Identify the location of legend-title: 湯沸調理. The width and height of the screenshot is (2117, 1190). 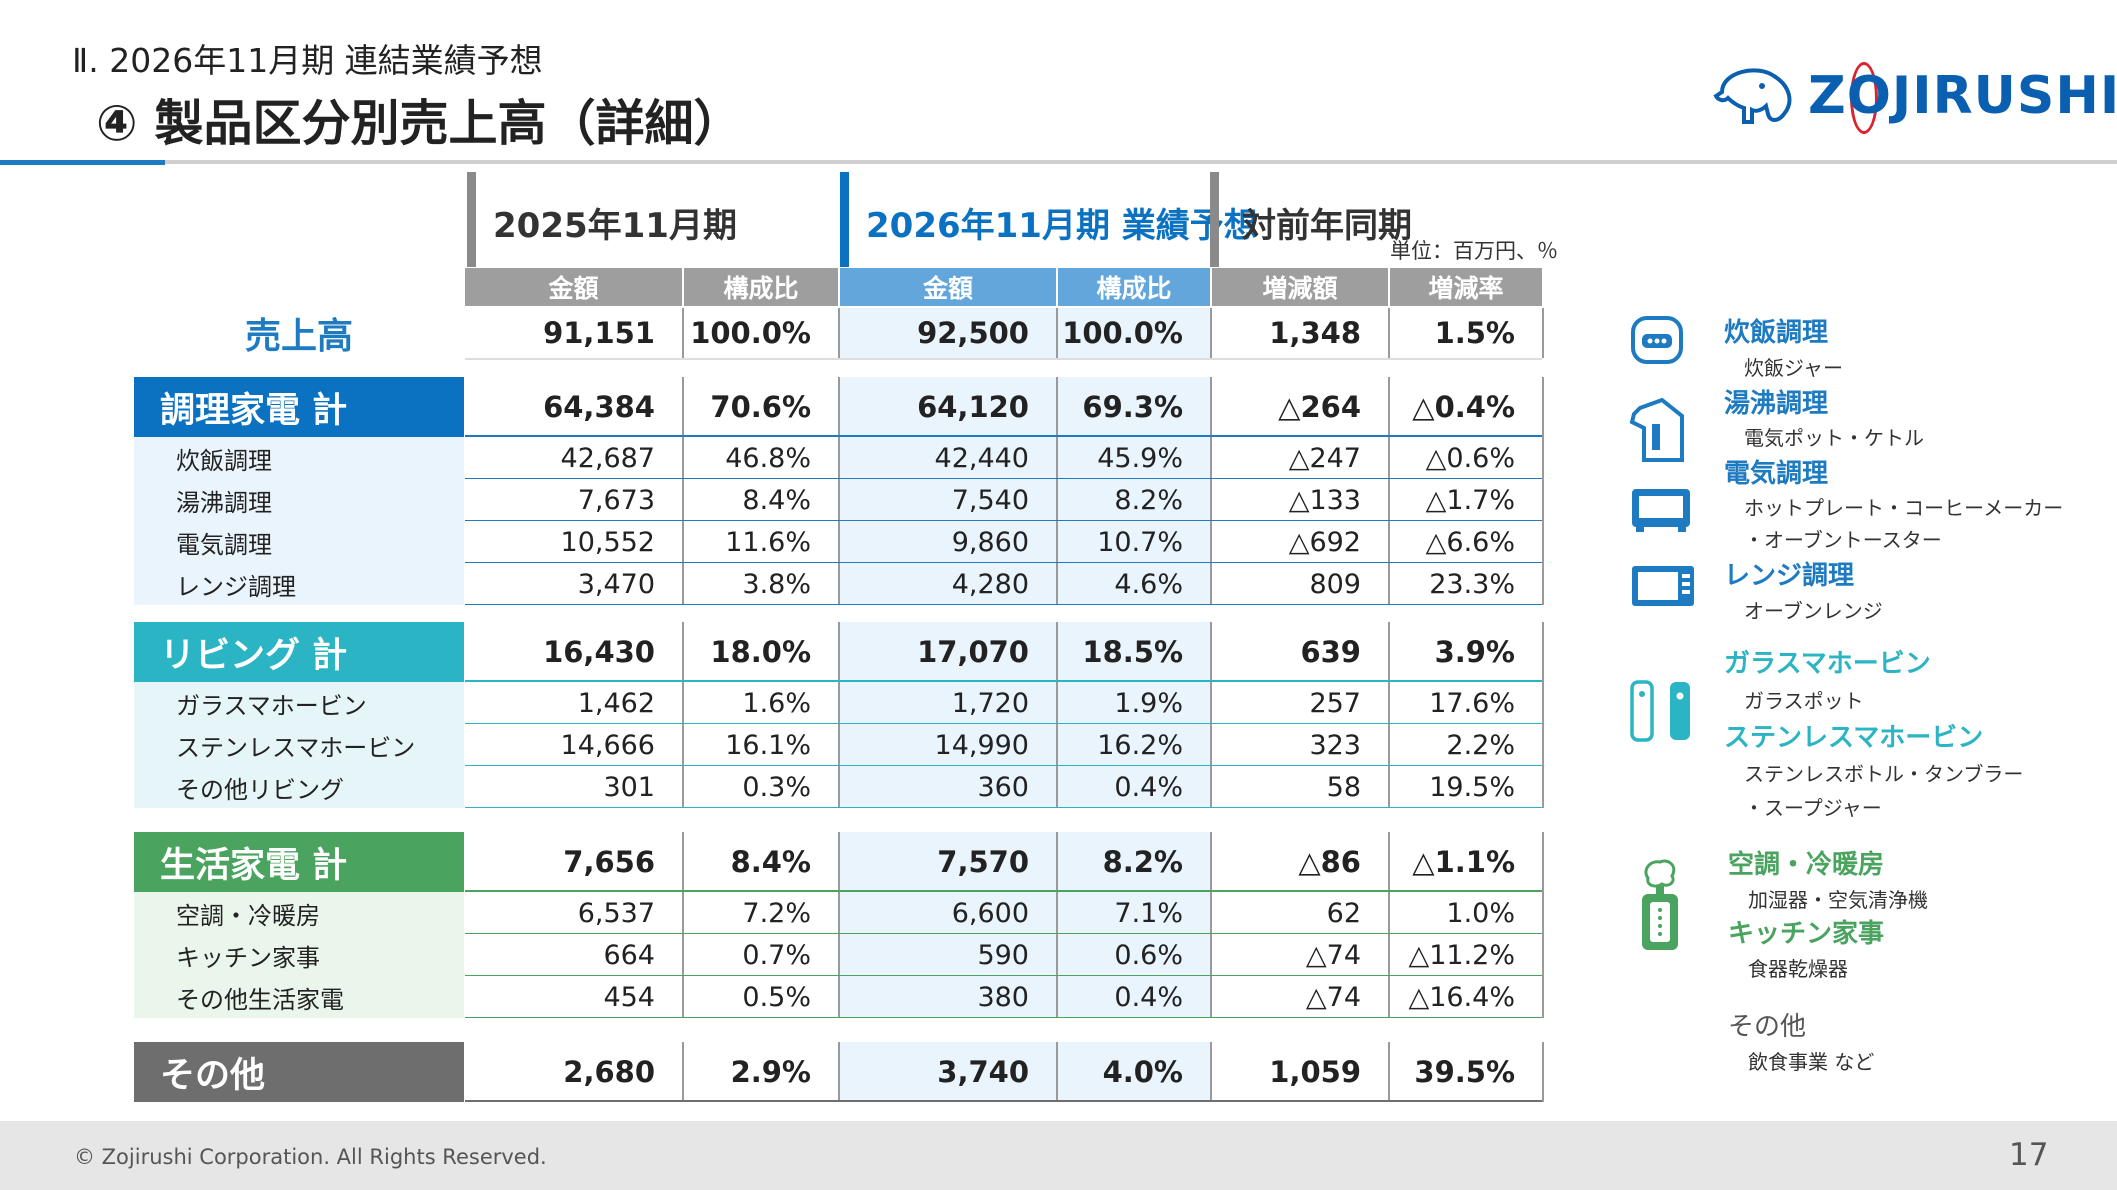
(1776, 404).